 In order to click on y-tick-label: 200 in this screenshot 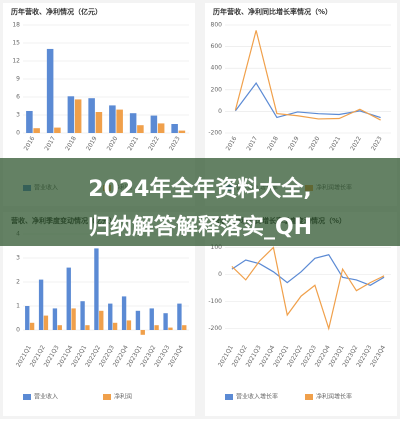, I will do `click(217, 89)`.